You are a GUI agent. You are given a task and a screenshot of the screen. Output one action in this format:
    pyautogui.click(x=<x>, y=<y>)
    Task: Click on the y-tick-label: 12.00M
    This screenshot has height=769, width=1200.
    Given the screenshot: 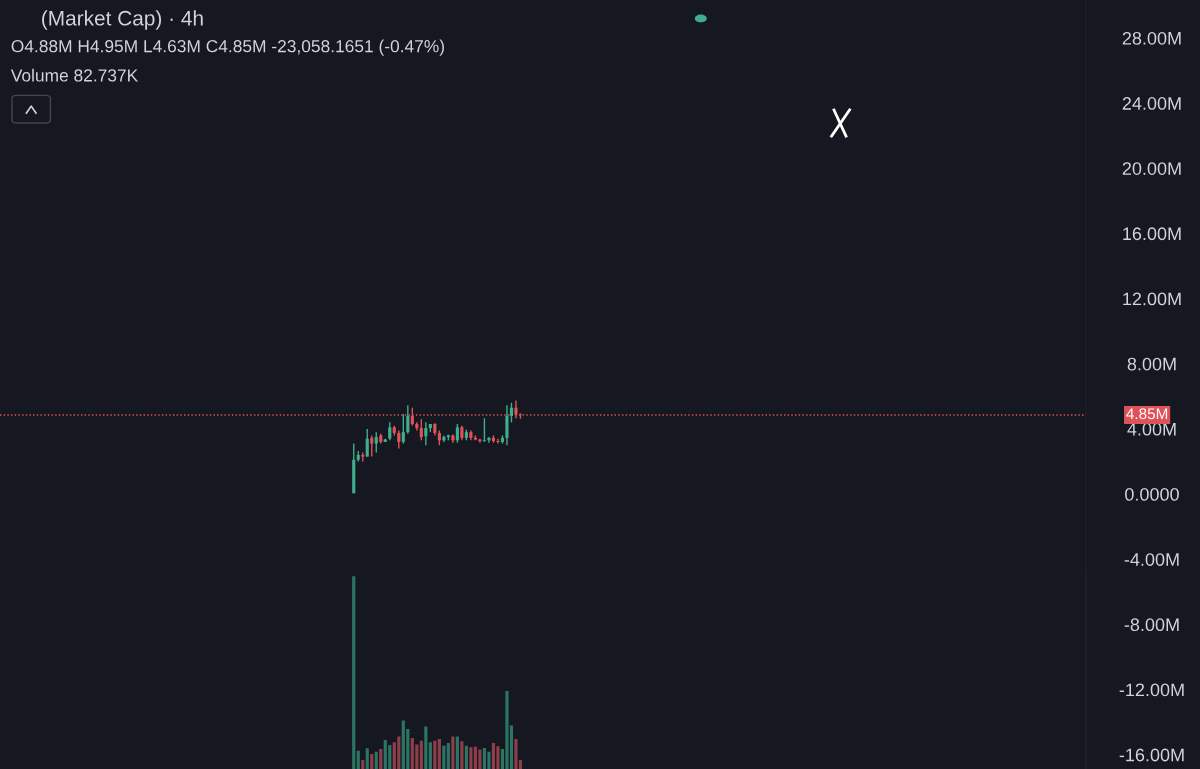 What is the action you would take?
    pyautogui.click(x=1152, y=299)
    